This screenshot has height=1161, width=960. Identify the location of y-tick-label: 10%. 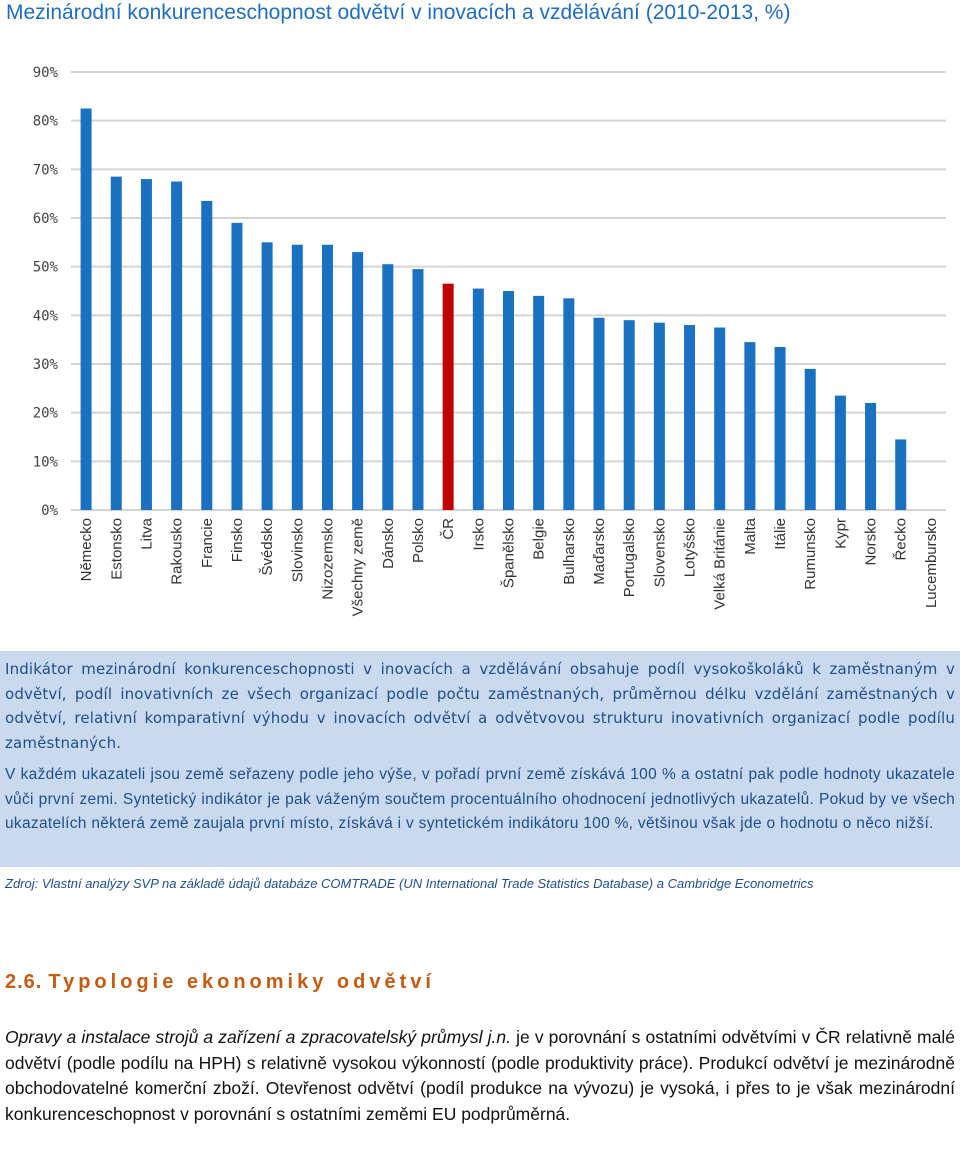
(46, 462).